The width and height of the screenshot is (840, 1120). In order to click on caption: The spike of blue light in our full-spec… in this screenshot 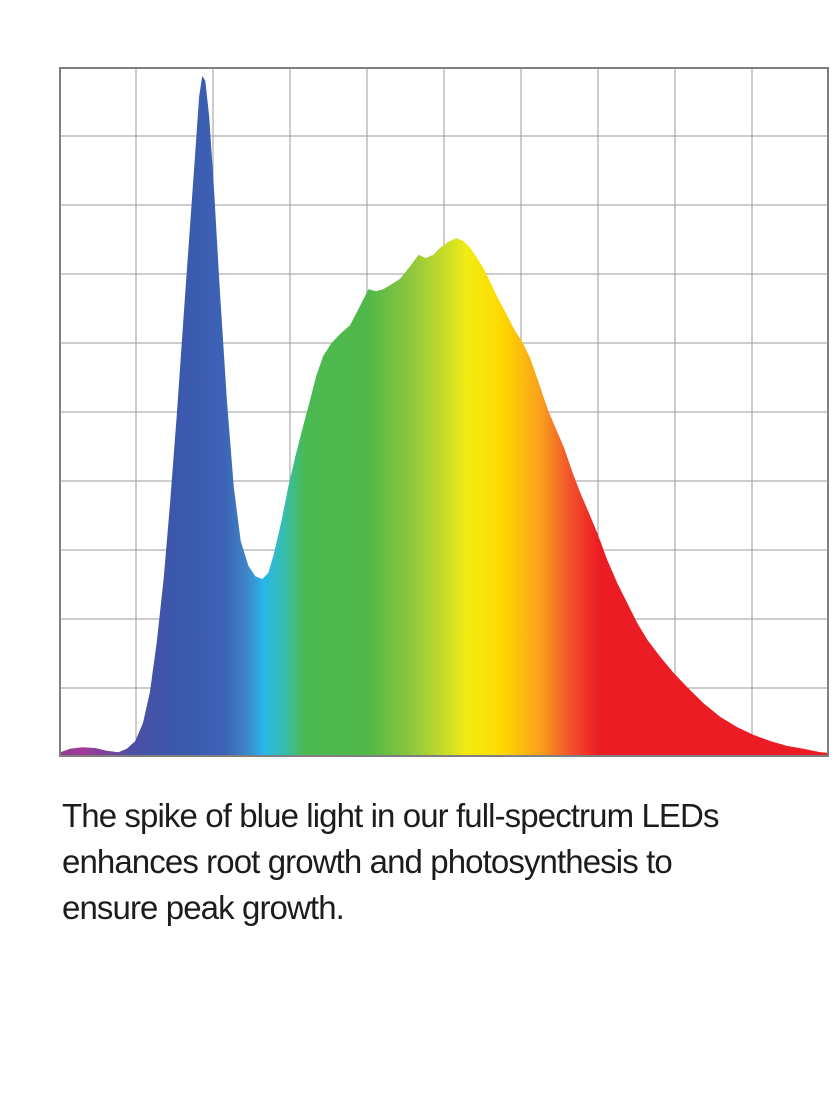, I will do `click(390, 861)`.